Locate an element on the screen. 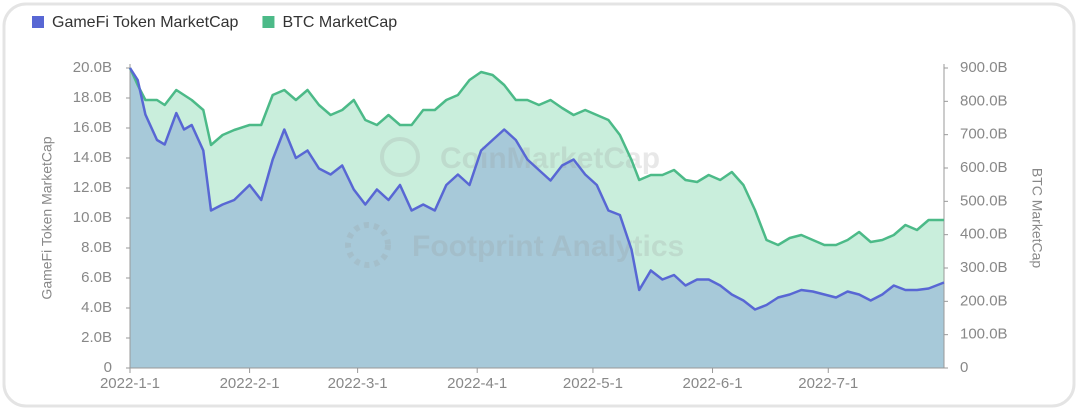  y-tick-label: 20.0B is located at coordinates (92, 67).